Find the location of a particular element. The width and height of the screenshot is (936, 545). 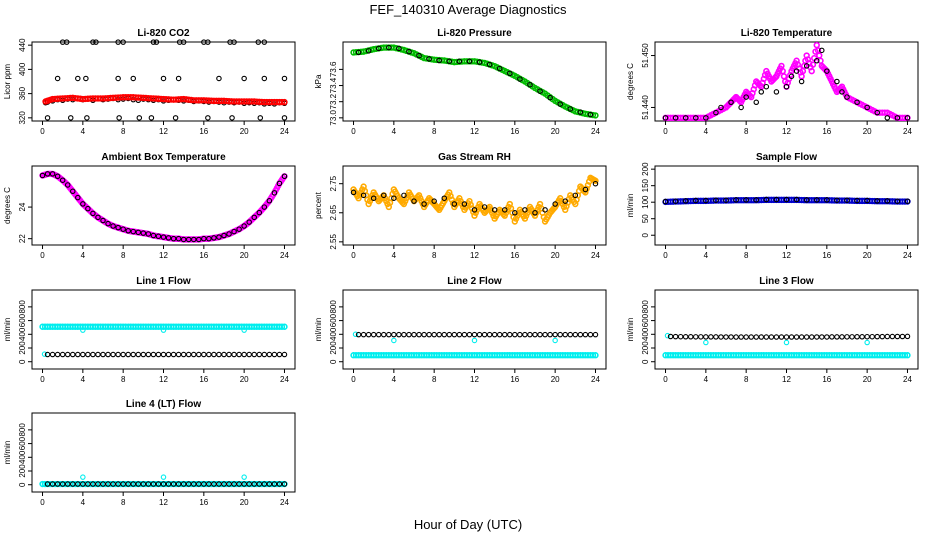

y-axis-label: Licor ppm is located at coordinates (7, 81).